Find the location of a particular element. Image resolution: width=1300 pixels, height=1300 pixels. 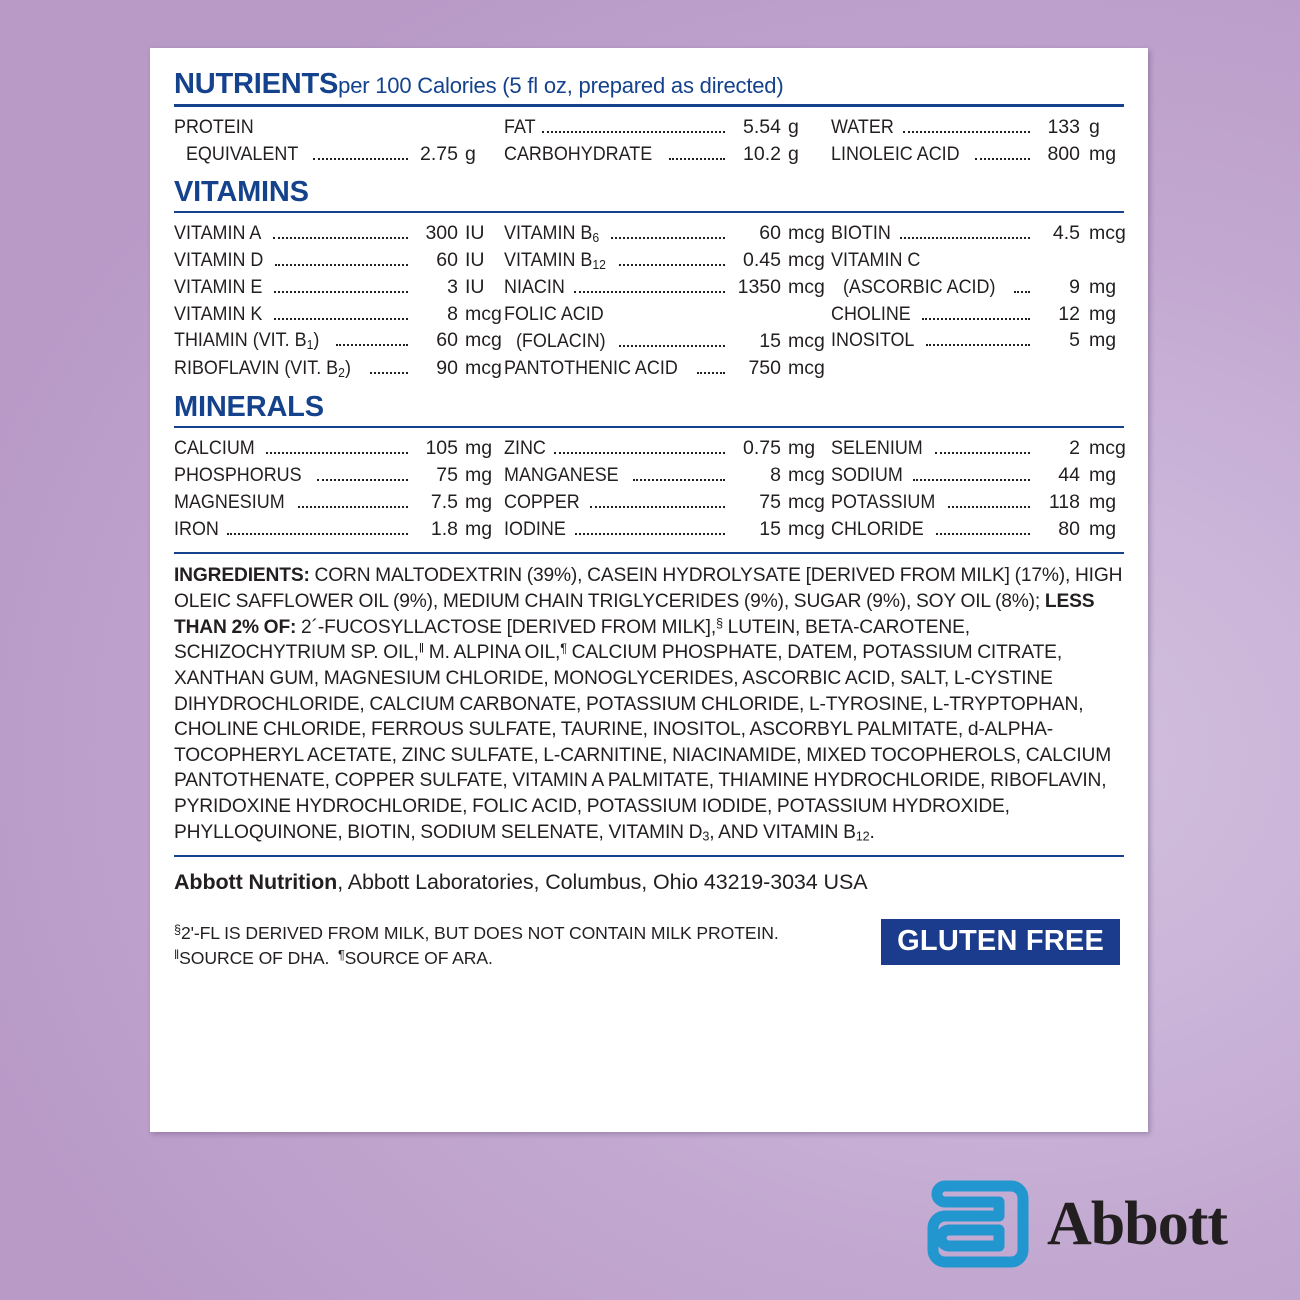

nutrient-row: VITAMIN C is located at coordinates (977, 260).